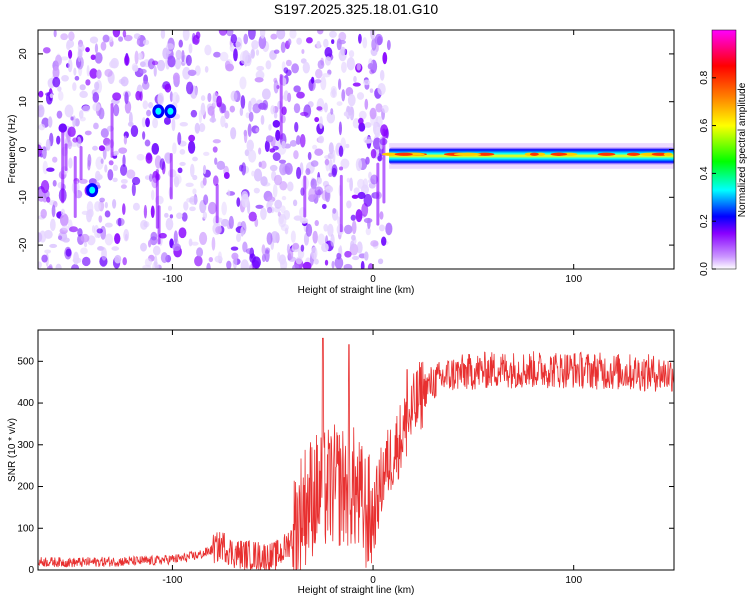  I want to click on y-tick-label: -10, so click(23, 197).